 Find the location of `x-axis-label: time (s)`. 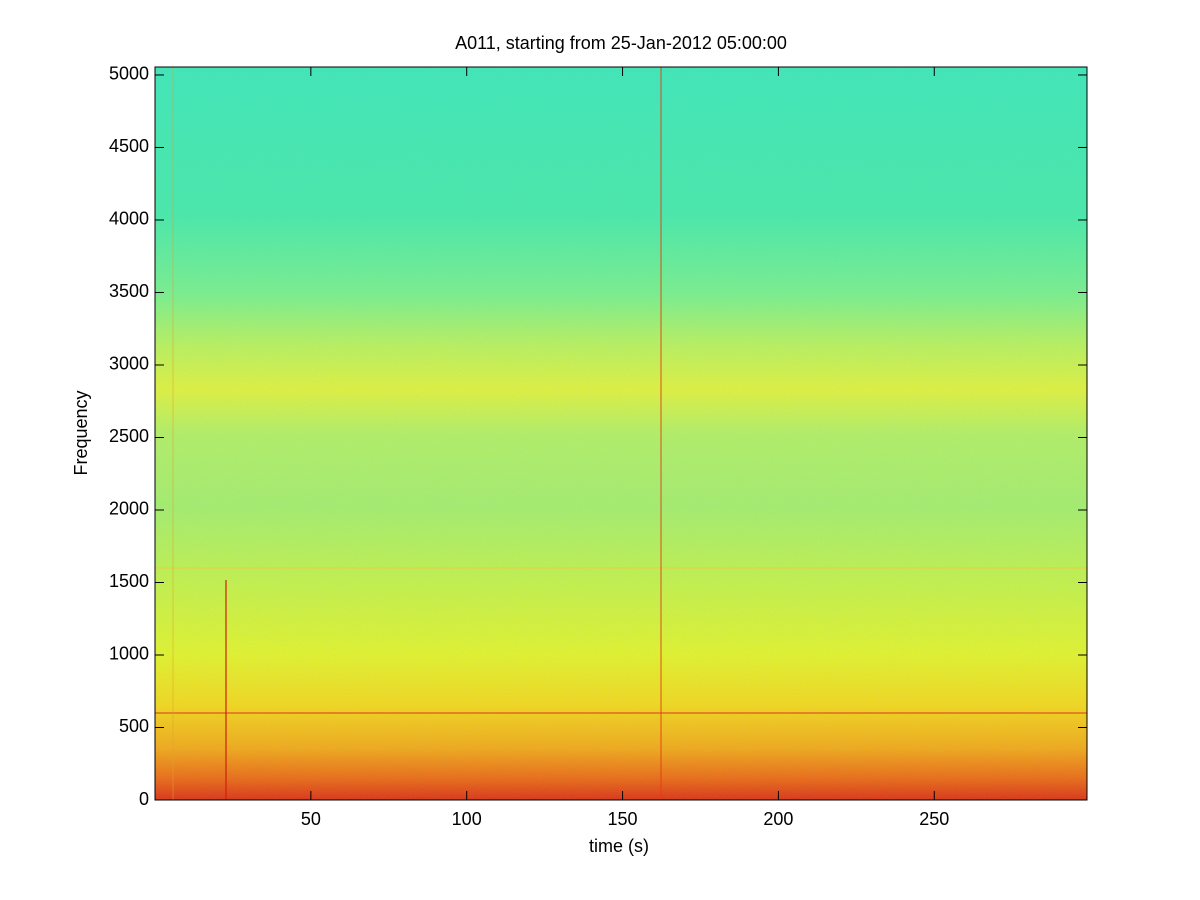

x-axis-label: time (s) is located at coordinates (619, 846).